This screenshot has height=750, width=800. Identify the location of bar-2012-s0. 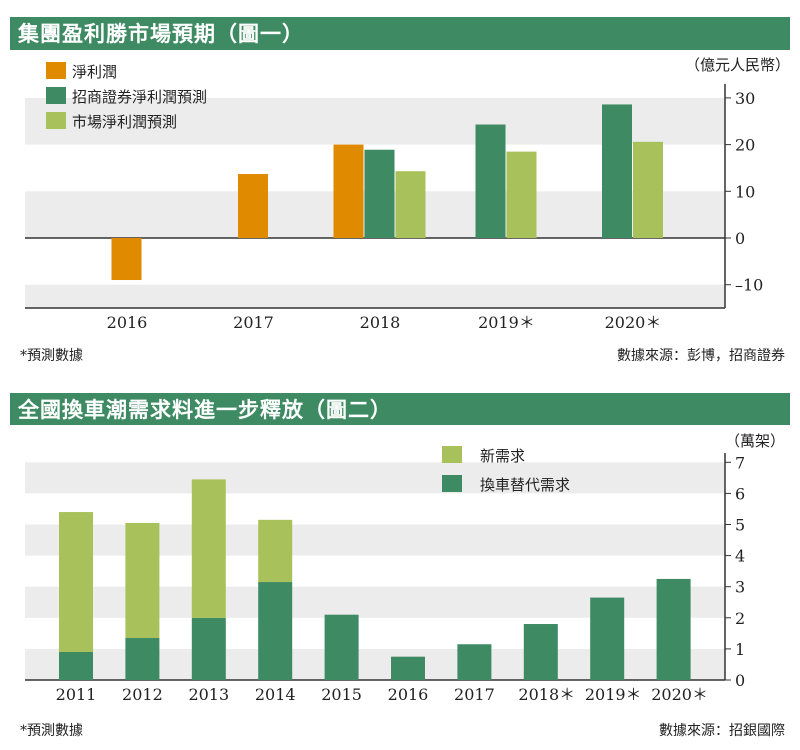
(142, 659).